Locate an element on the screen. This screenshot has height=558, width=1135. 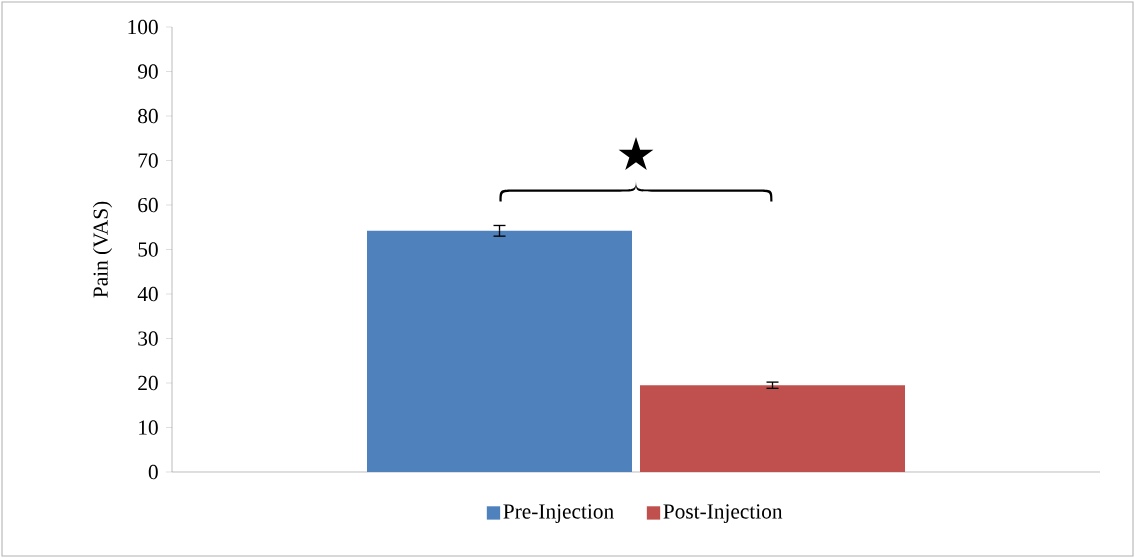
y-tick-label: 80 is located at coordinates (148, 116).